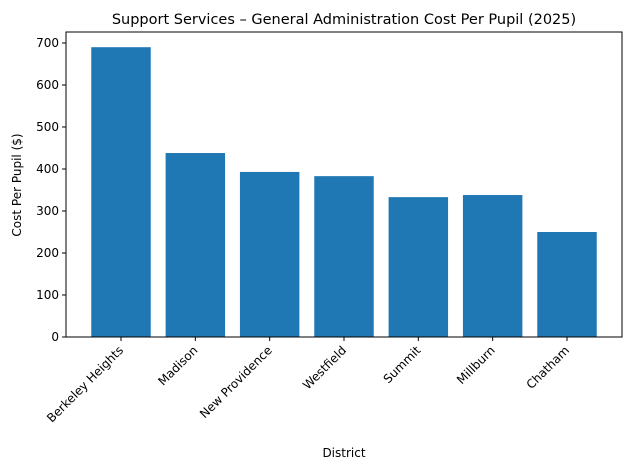 The image size is (630, 470). What do you see at coordinates (343, 453) in the screenshot?
I see `x-axis-label: District` at bounding box center [343, 453].